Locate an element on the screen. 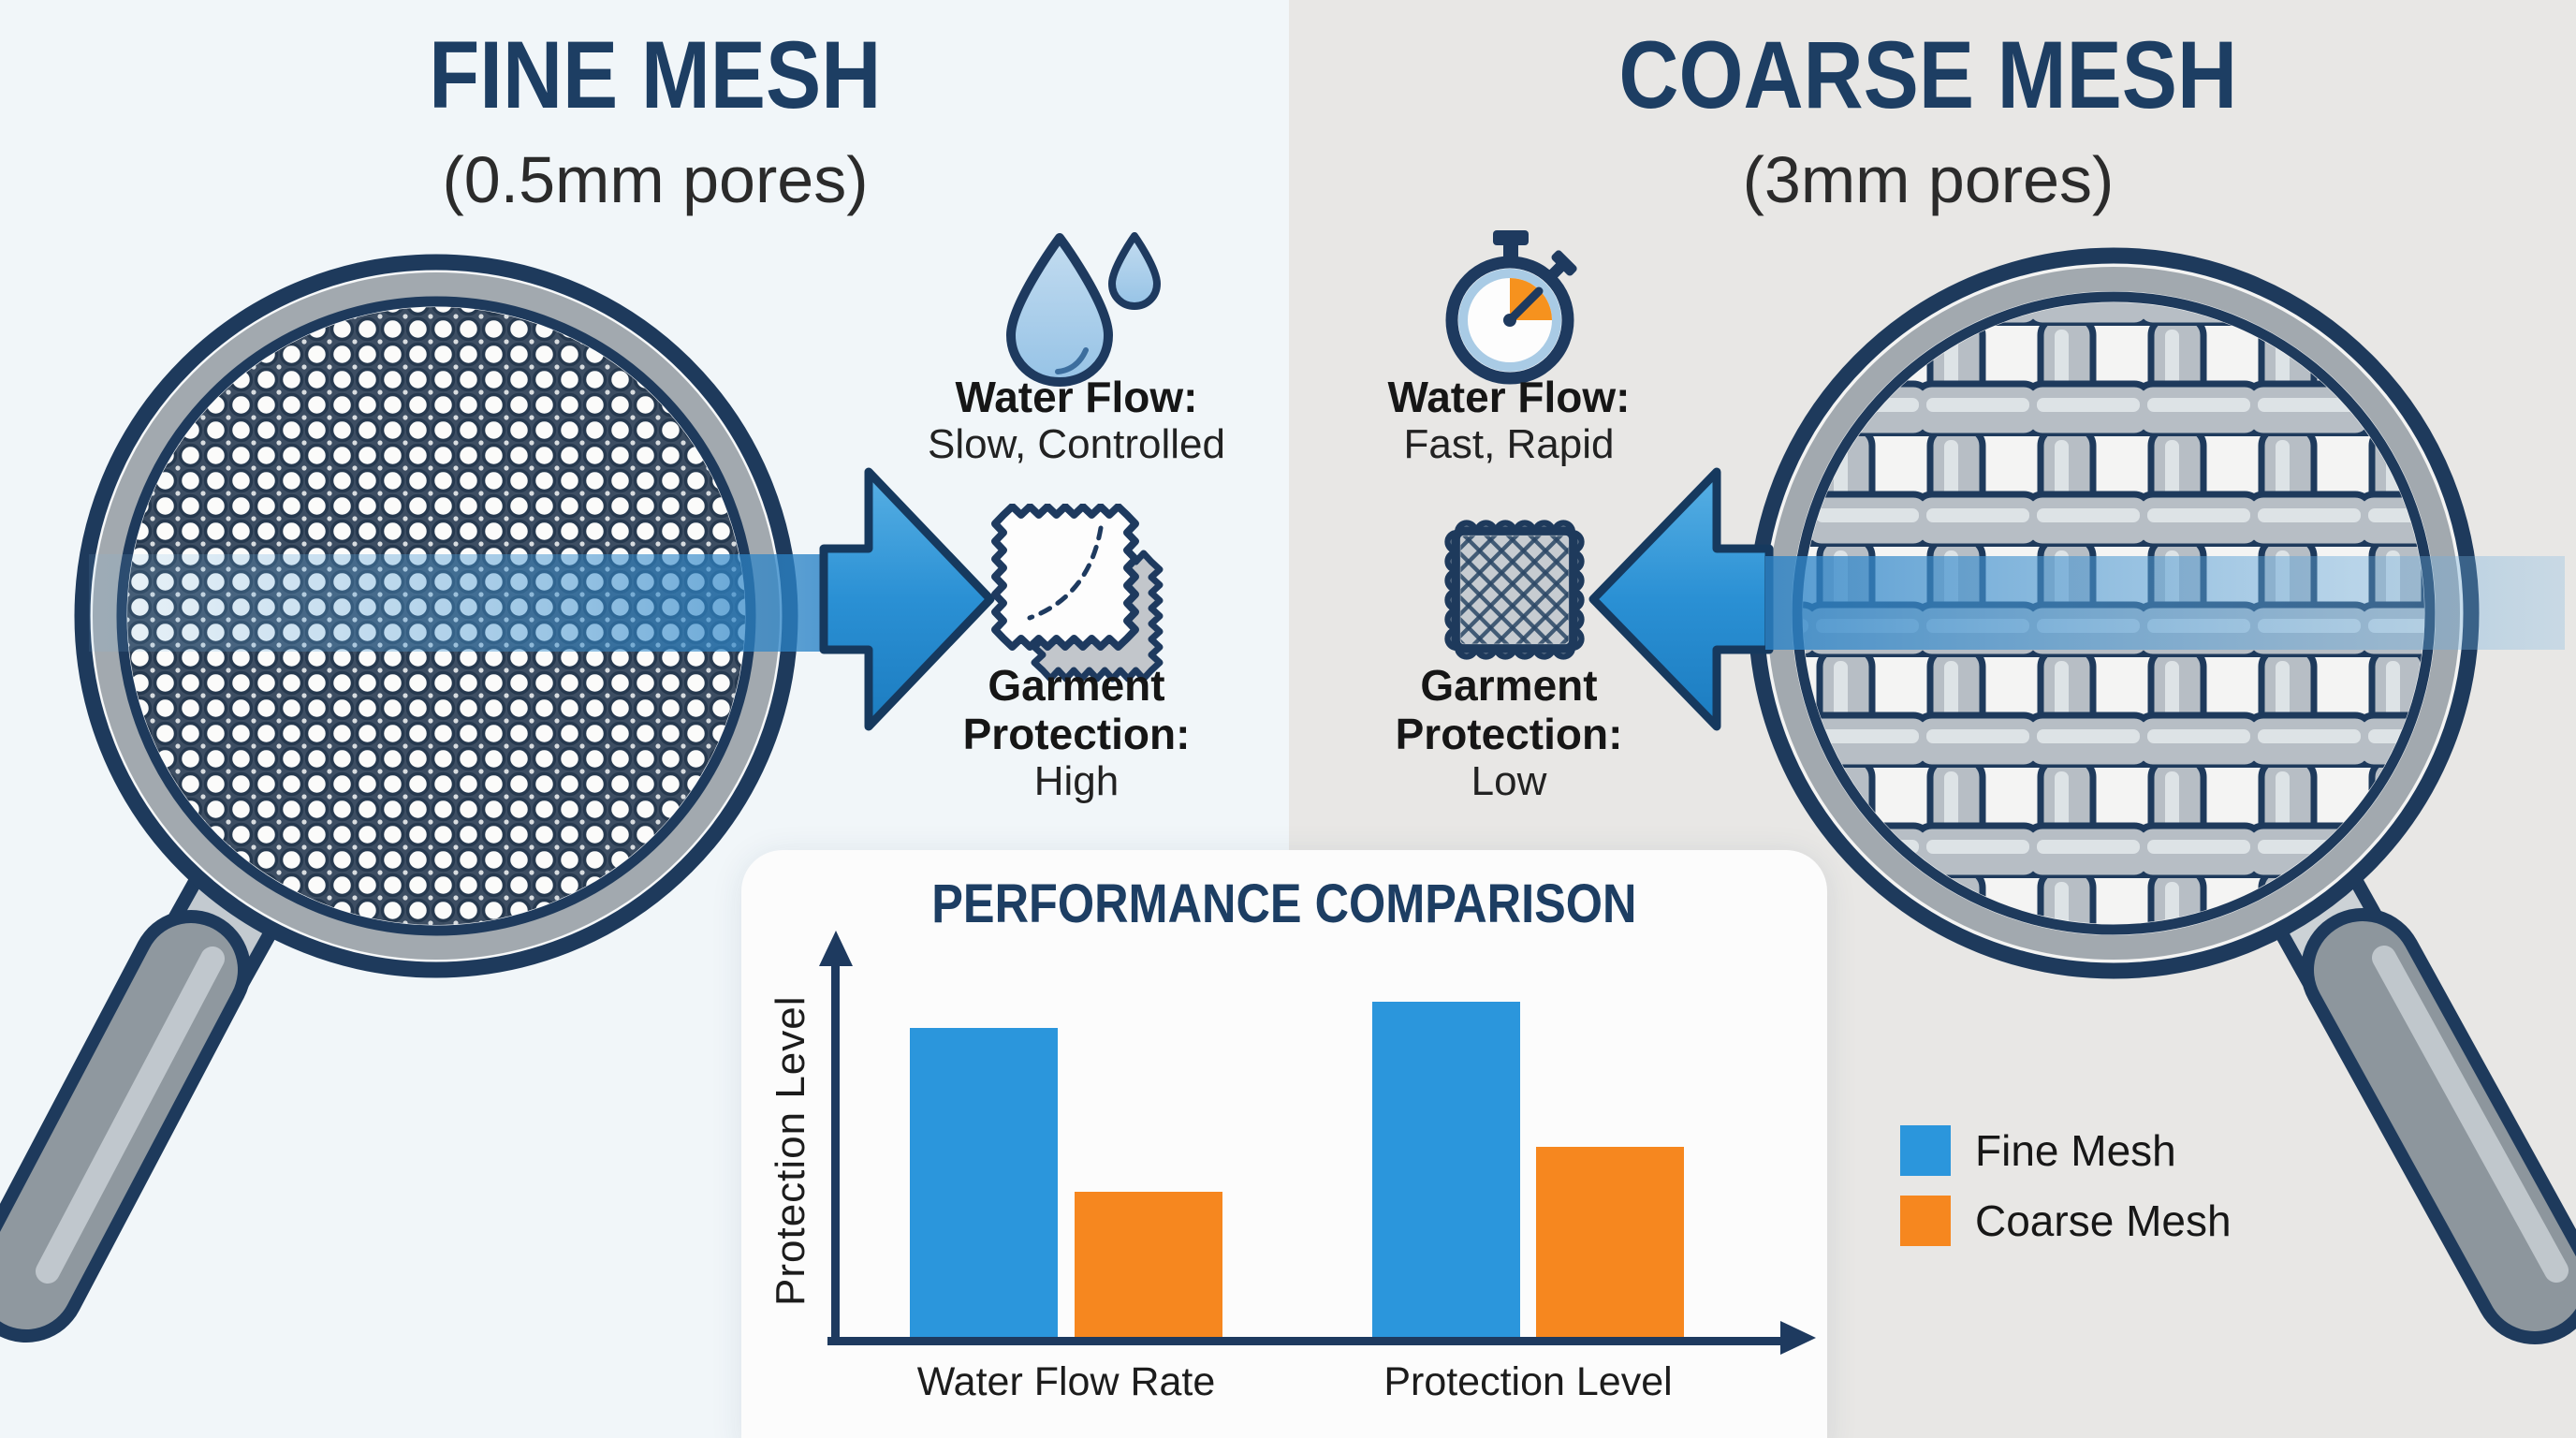 The height and width of the screenshot is (1438, 2576). bar-coarse-water-flow is located at coordinates (1148, 1264).